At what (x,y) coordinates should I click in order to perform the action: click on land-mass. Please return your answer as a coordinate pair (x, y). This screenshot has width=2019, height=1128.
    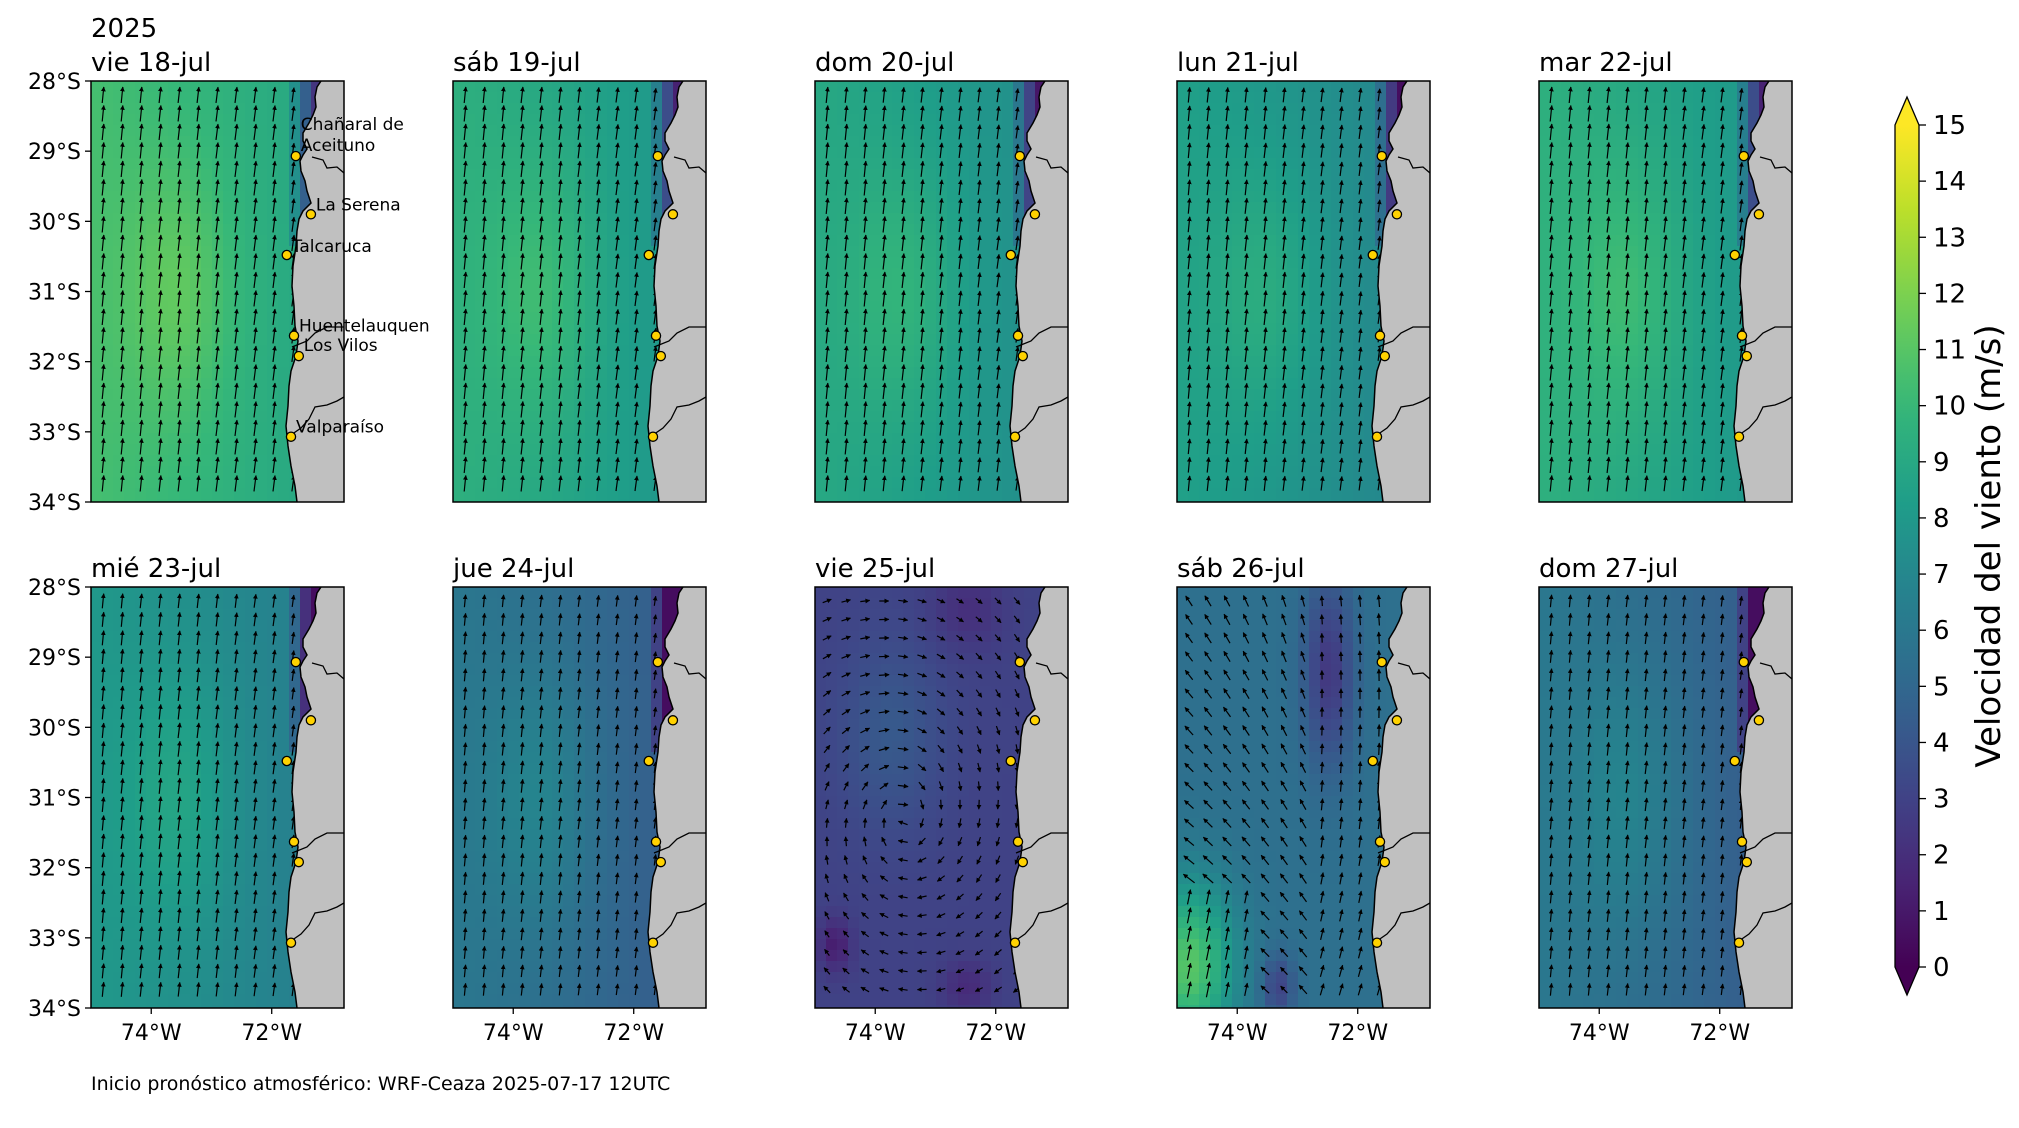
    Looking at the image, I should click on (315, 291).